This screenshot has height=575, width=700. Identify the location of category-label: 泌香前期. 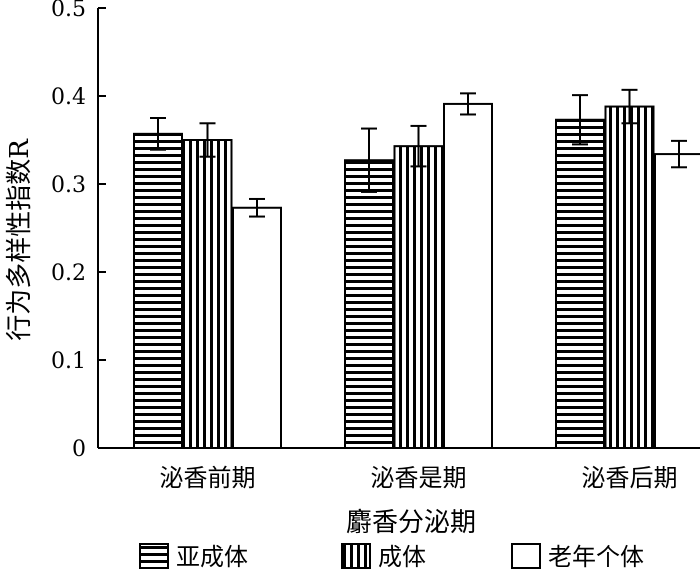
(208, 478).